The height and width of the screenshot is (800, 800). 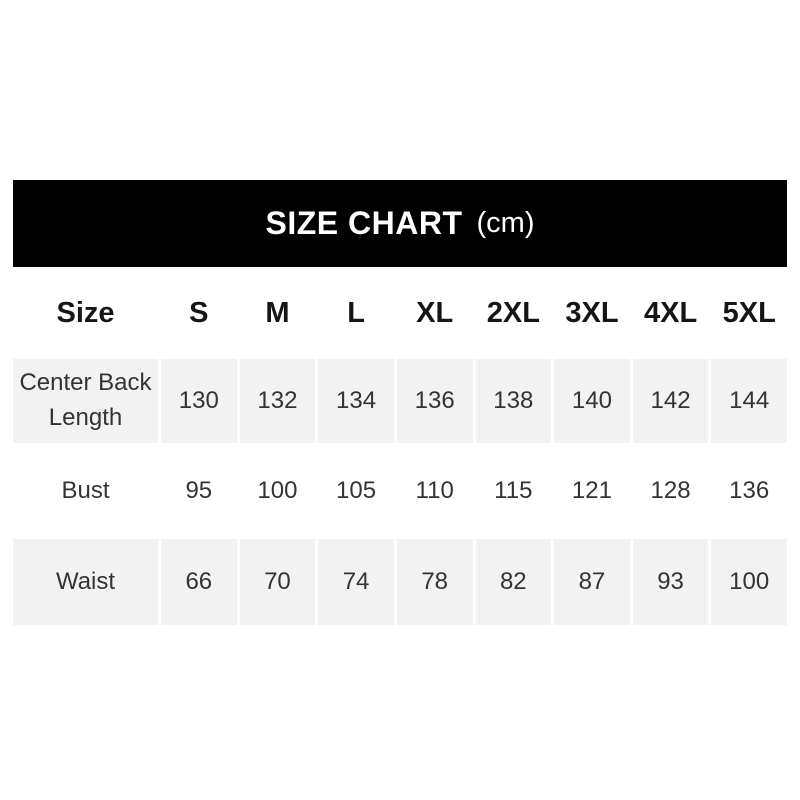 I want to click on cell: 66, so click(x=199, y=582).